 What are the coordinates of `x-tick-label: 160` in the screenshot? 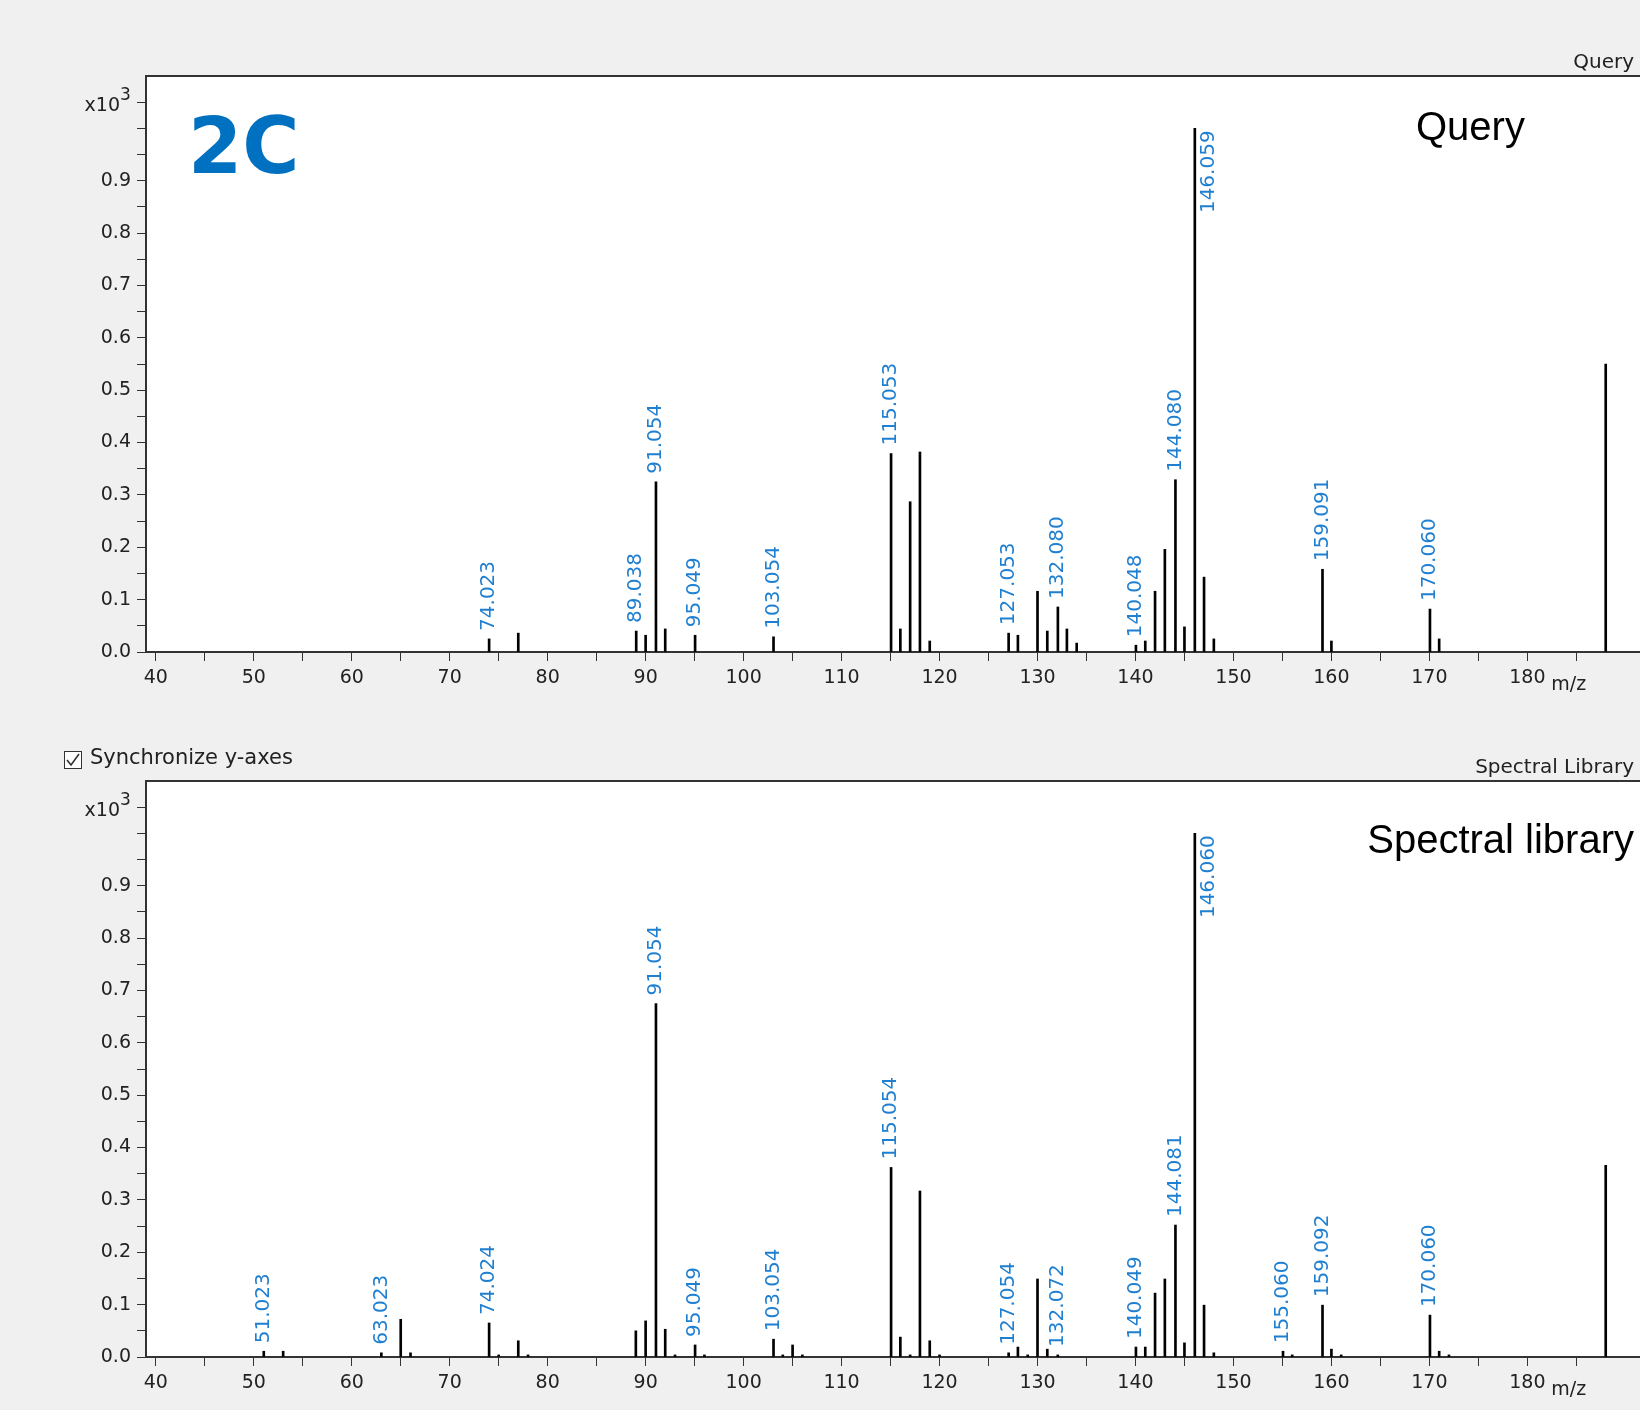 It's located at (1331, 676).